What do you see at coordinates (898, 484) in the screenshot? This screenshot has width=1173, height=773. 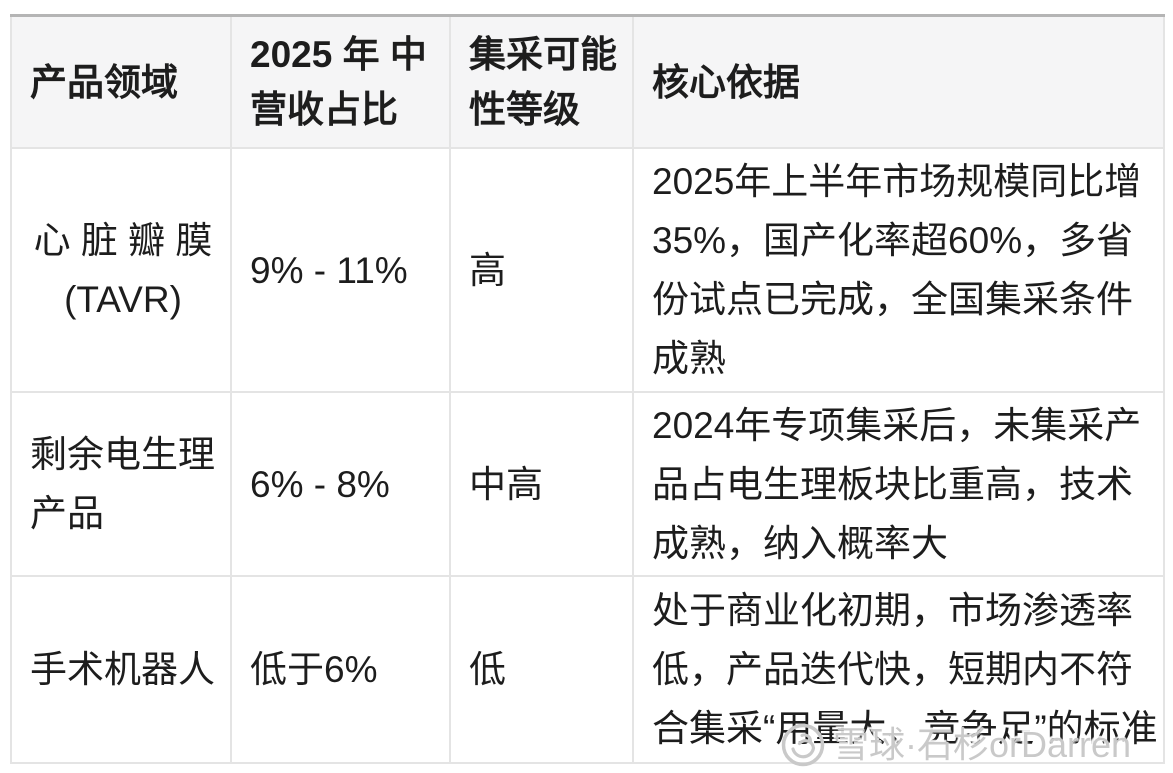 I see `cell-core-basis: 2024年专项集采后，未集采产 品占电生理板块比重高，技术 成熟，纳入概率大` at bounding box center [898, 484].